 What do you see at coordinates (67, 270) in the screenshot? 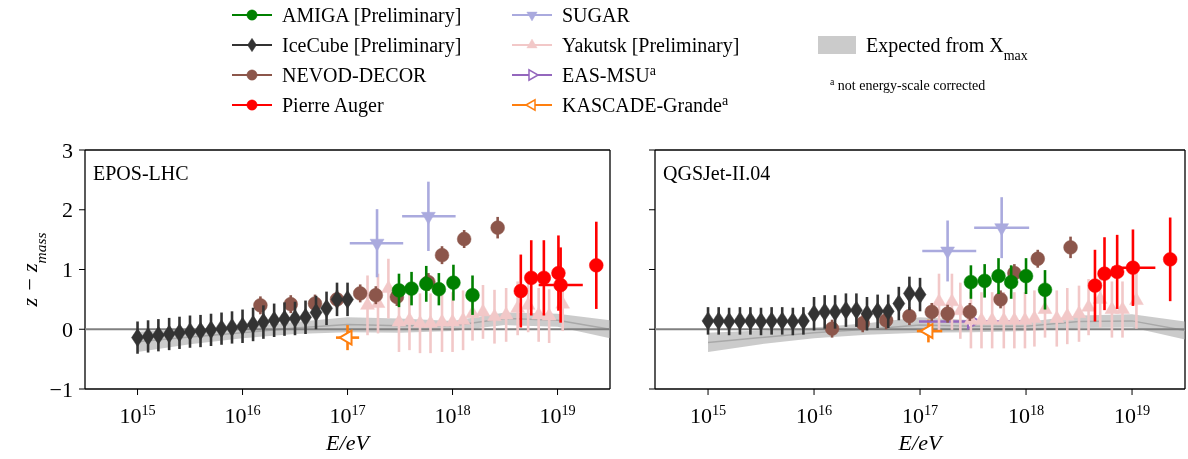
I see `y-tick-label: 1` at bounding box center [67, 270].